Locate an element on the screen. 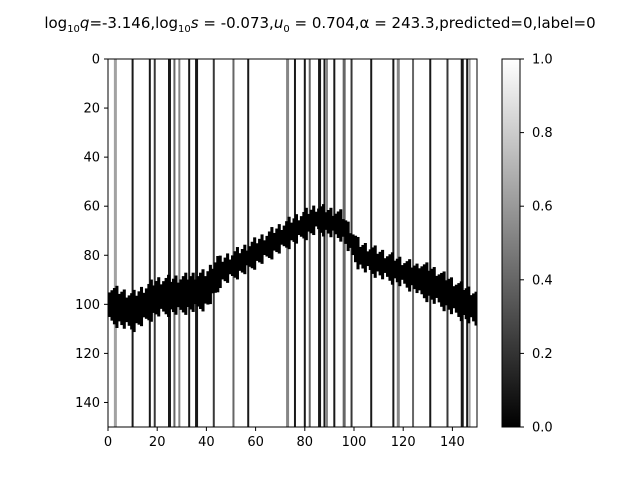 The height and width of the screenshot is (480, 640). colorbar-tick-label: 0.0 is located at coordinates (542, 428).